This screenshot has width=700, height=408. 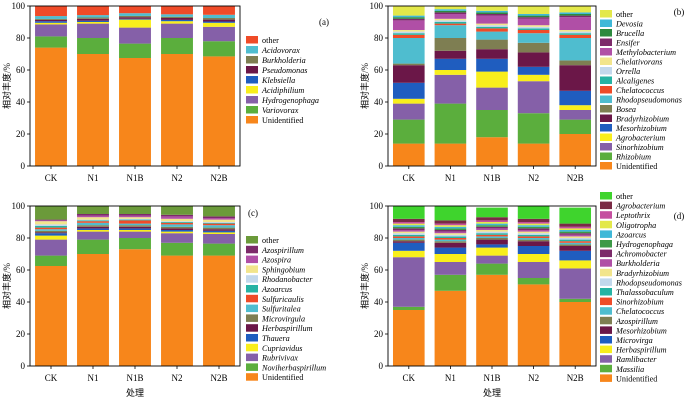 What do you see at coordinates (645, 292) in the screenshot?
I see `legend-label: Thalassobaculum` at bounding box center [645, 292].